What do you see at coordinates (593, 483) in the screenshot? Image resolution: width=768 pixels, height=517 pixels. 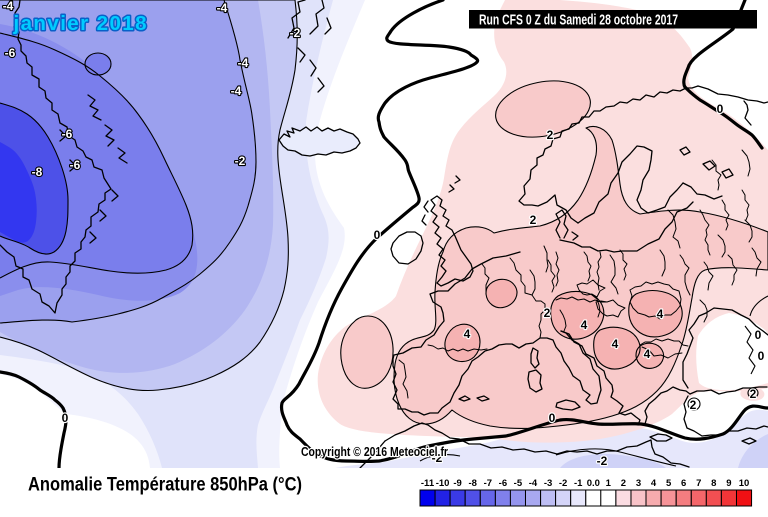 I see `svg-text: 0.0` at bounding box center [593, 483].